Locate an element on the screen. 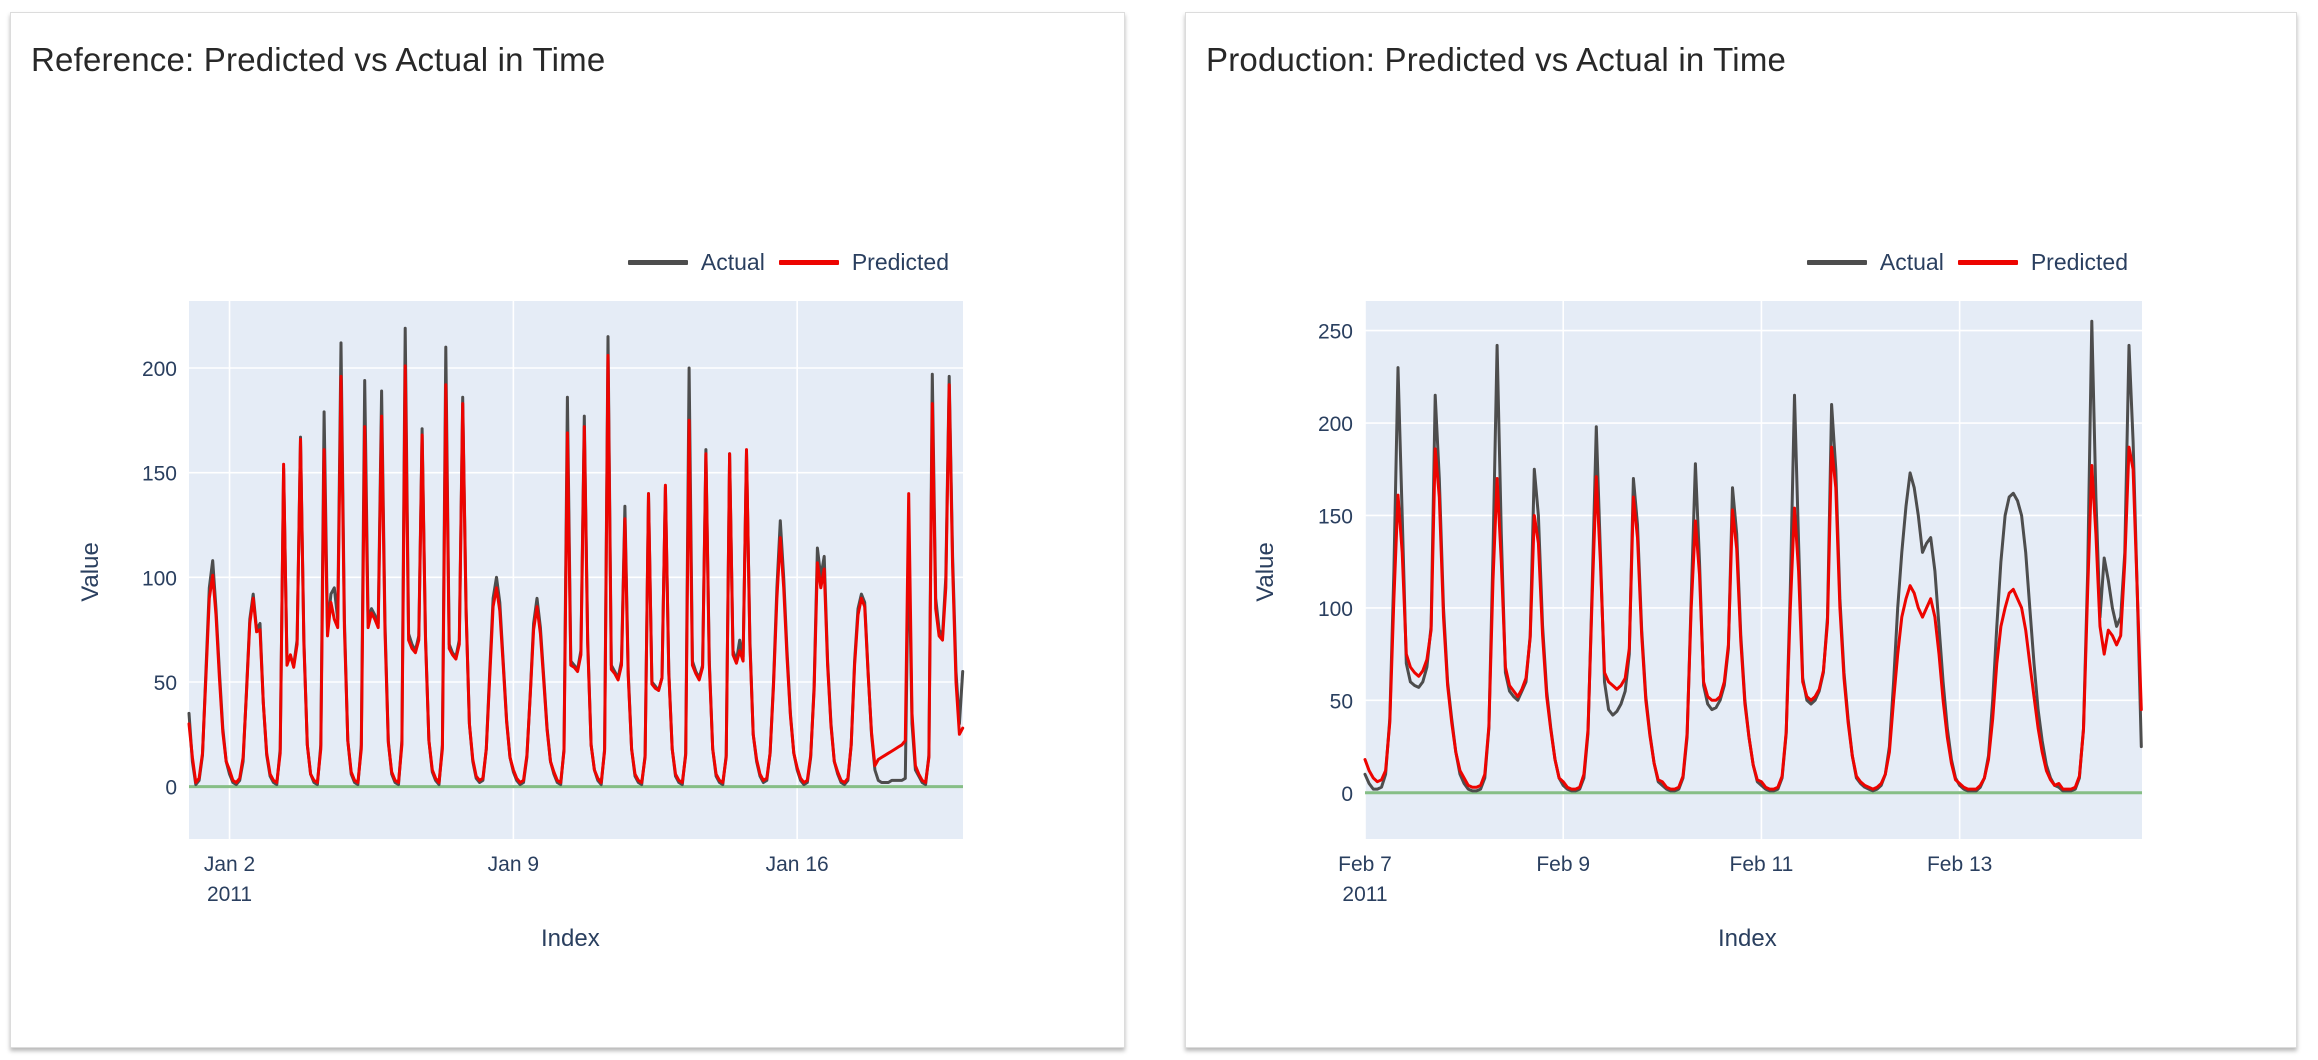 The height and width of the screenshot is (1060, 2318). production-yaxis-title: Value is located at coordinates (1265, 572).